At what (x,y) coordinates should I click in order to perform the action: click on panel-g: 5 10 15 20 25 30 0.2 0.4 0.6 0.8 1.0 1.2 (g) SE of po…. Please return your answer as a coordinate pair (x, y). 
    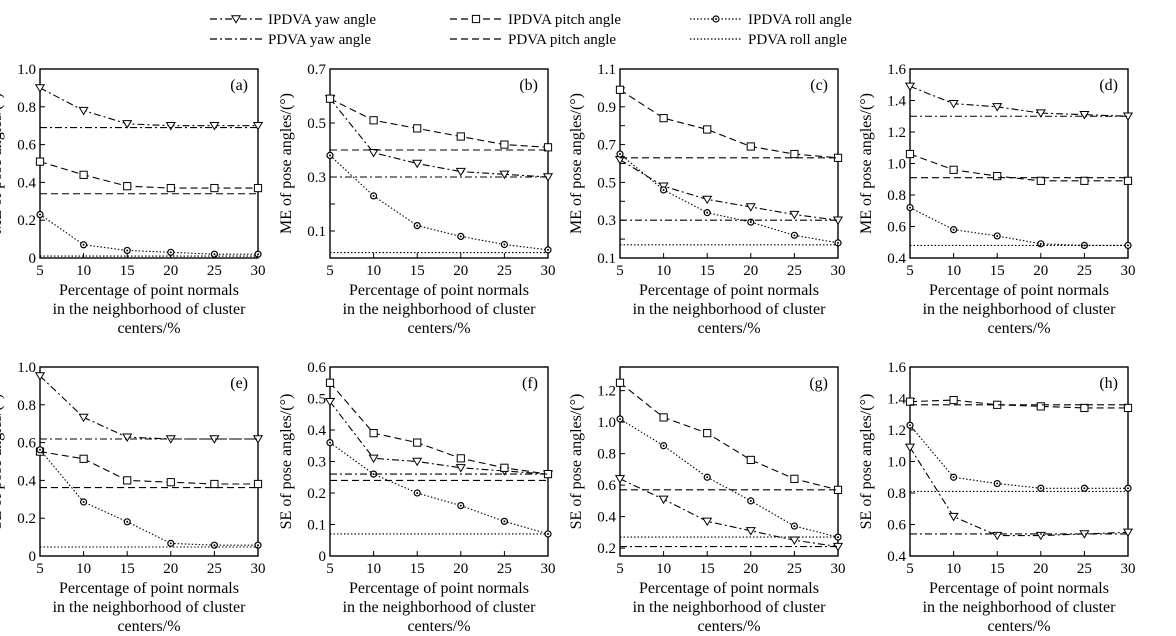
    Looking at the image, I should click on (707, 501).